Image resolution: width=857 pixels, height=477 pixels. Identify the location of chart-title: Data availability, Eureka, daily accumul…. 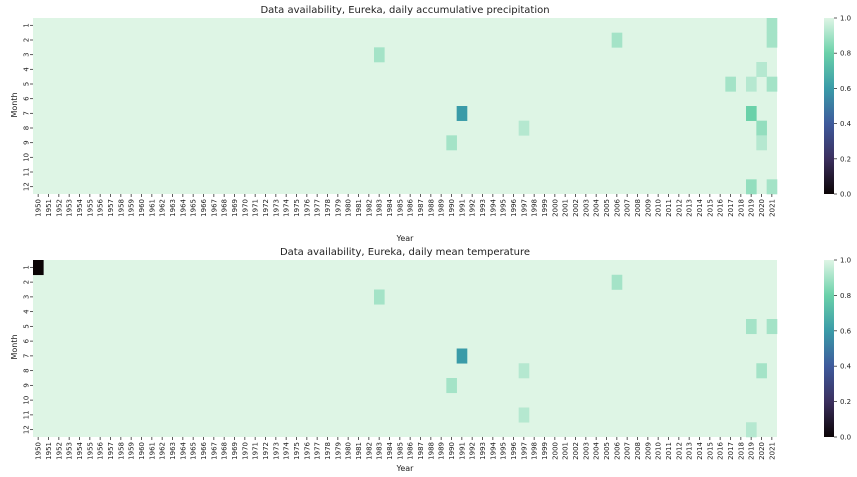
(404, 10).